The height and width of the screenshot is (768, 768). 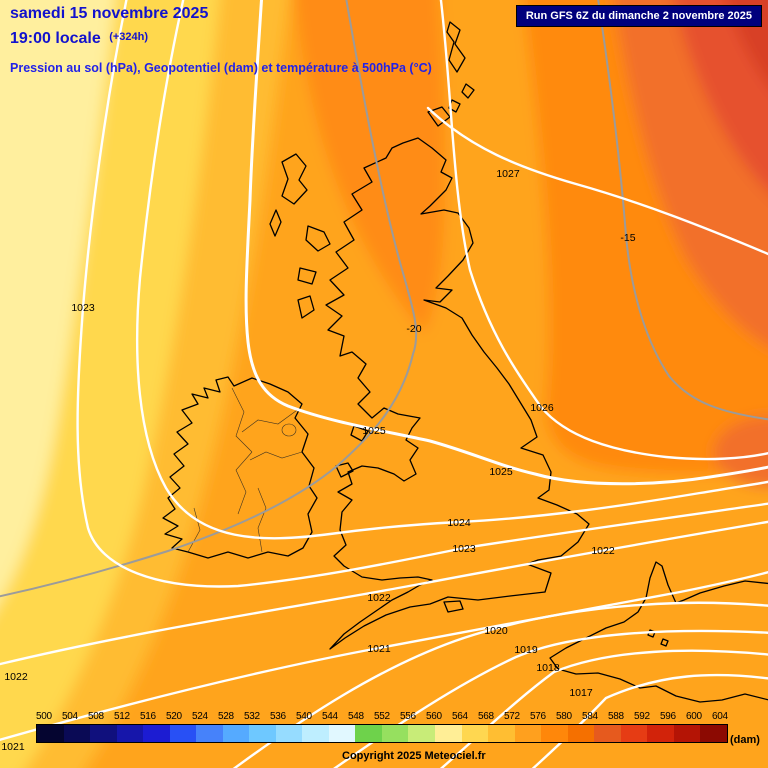 What do you see at coordinates (356, 716) in the screenshot?
I see `colorbar-tick: 548` at bounding box center [356, 716].